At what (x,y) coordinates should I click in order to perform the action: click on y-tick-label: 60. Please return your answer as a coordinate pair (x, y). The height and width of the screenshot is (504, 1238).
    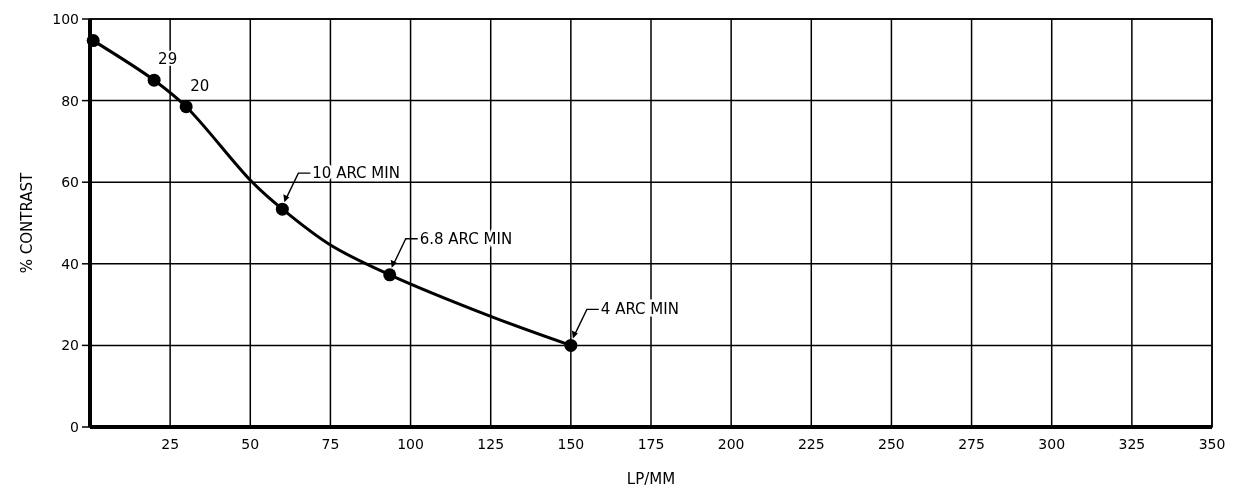
    Looking at the image, I should click on (70, 182).